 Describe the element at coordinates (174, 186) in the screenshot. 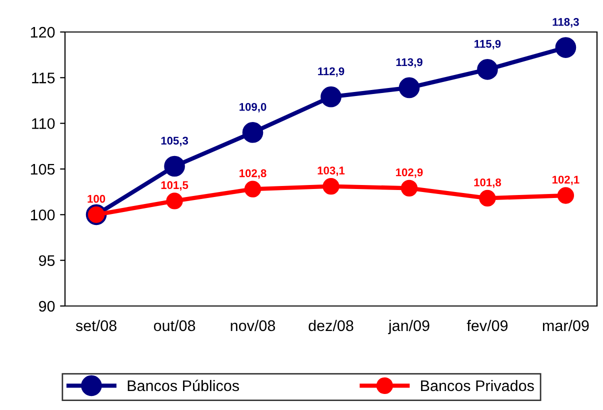

I see `data-label: 101,5` at that location.